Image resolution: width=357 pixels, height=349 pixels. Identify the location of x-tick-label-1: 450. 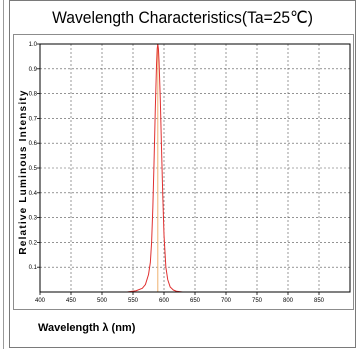
(71, 301).